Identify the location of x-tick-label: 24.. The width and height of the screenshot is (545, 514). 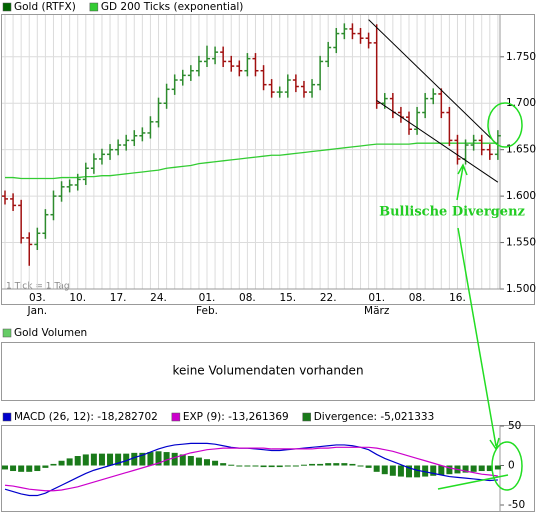
(158, 298).